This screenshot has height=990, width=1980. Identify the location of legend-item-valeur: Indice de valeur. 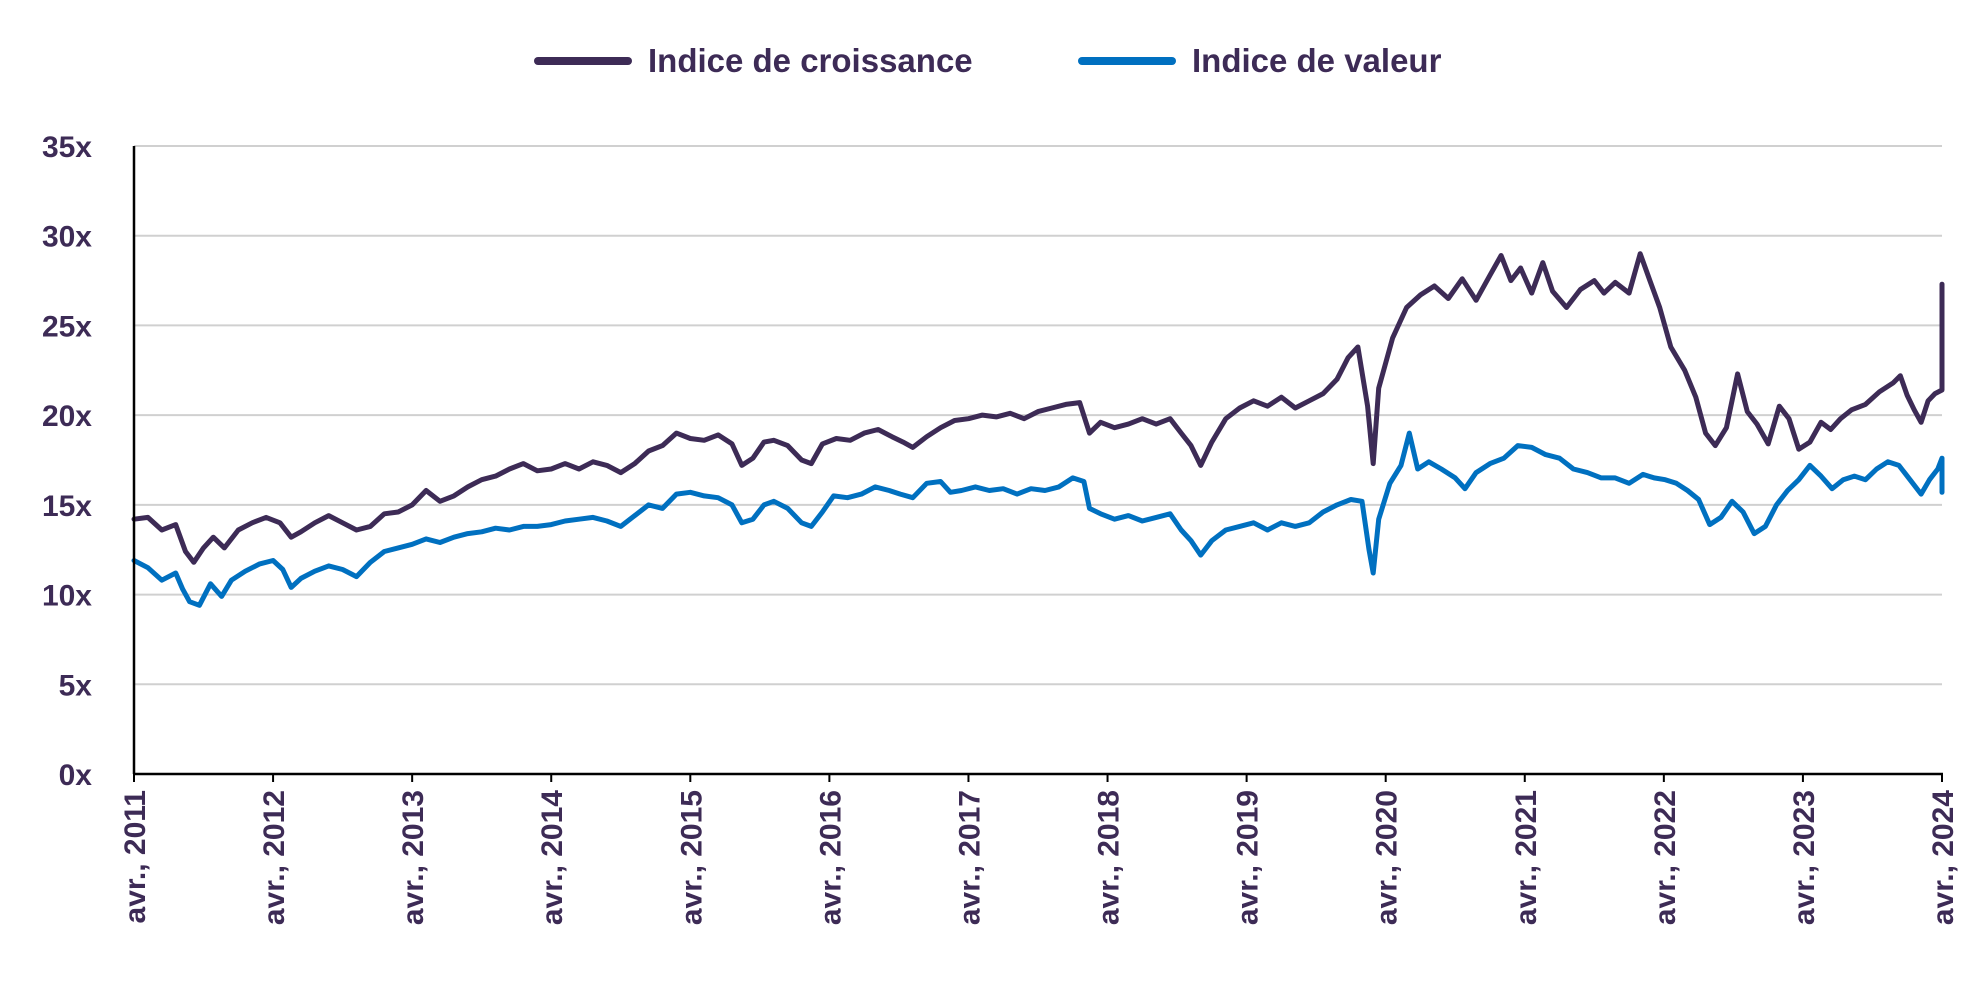
(1260, 60).